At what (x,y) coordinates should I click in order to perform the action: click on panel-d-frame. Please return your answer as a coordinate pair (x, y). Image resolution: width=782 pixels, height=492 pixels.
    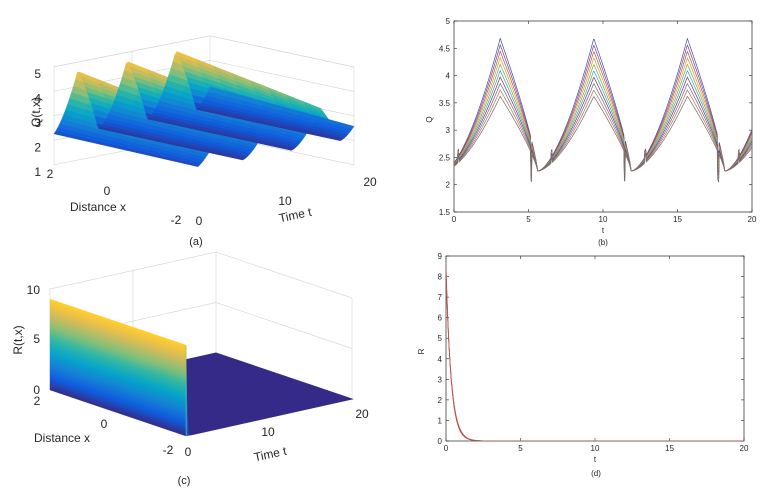
    Looking at the image, I should click on (595, 348).